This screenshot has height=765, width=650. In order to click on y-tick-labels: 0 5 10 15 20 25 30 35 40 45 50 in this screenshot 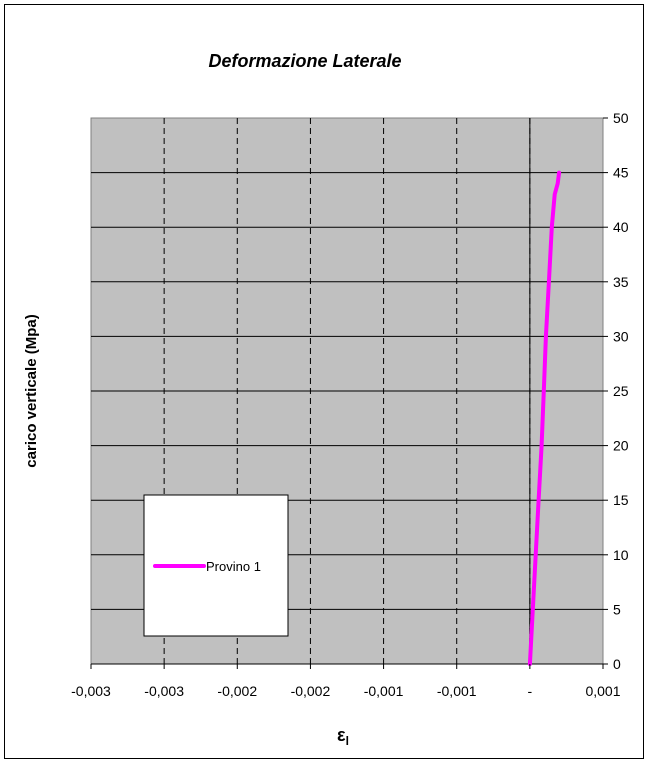, I will do `click(616, 391)`.